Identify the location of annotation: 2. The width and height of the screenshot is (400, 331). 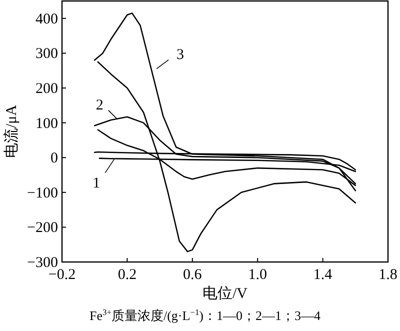
(100, 105).